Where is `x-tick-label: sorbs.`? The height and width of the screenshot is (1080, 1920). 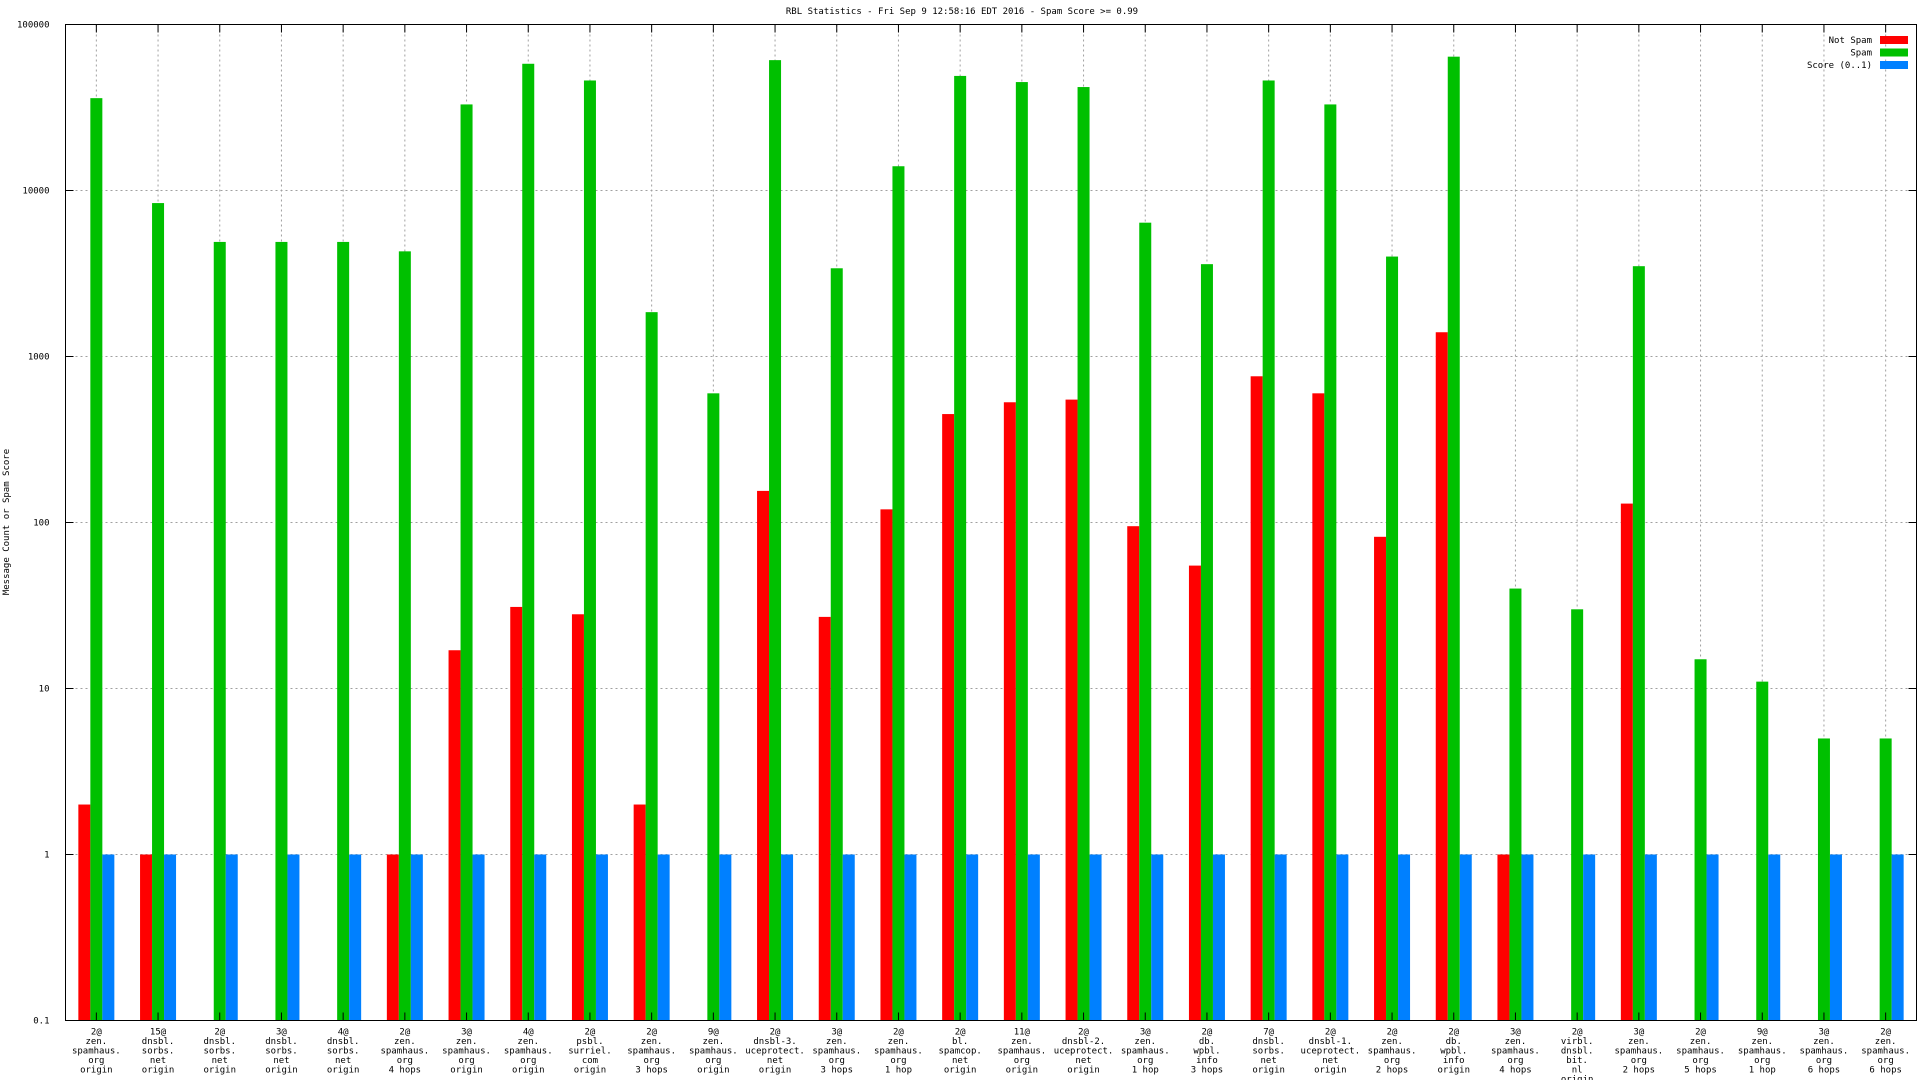
x-tick-label: sorbs. is located at coordinates (158, 1052).